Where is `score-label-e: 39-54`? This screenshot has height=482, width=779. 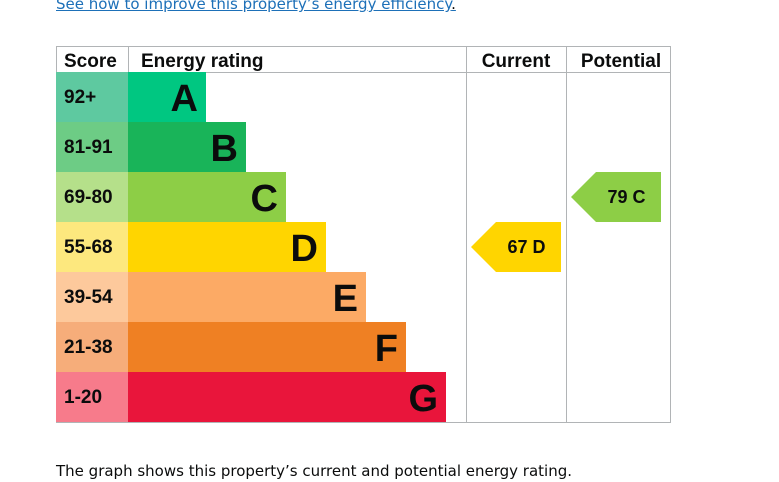
score-label-e: 39-54 is located at coordinates (88, 297).